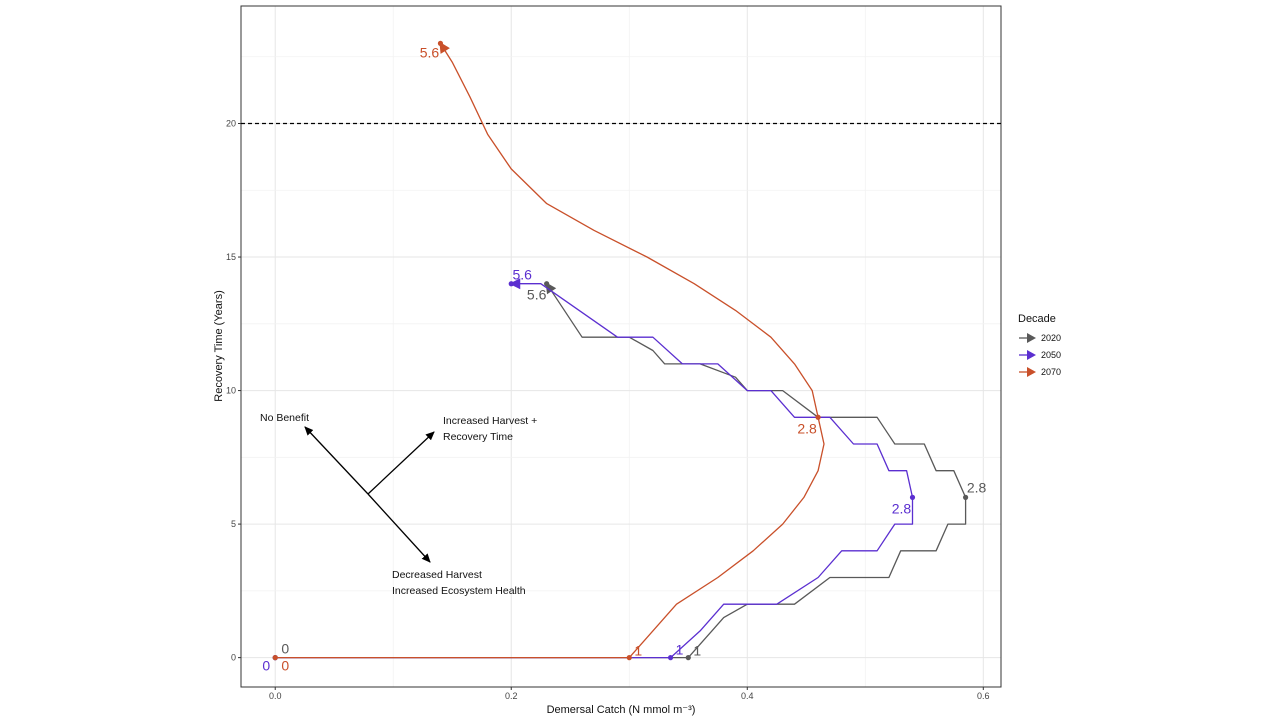  What do you see at coordinates (231, 391) in the screenshot?
I see `y-tick-label: 10` at bounding box center [231, 391].